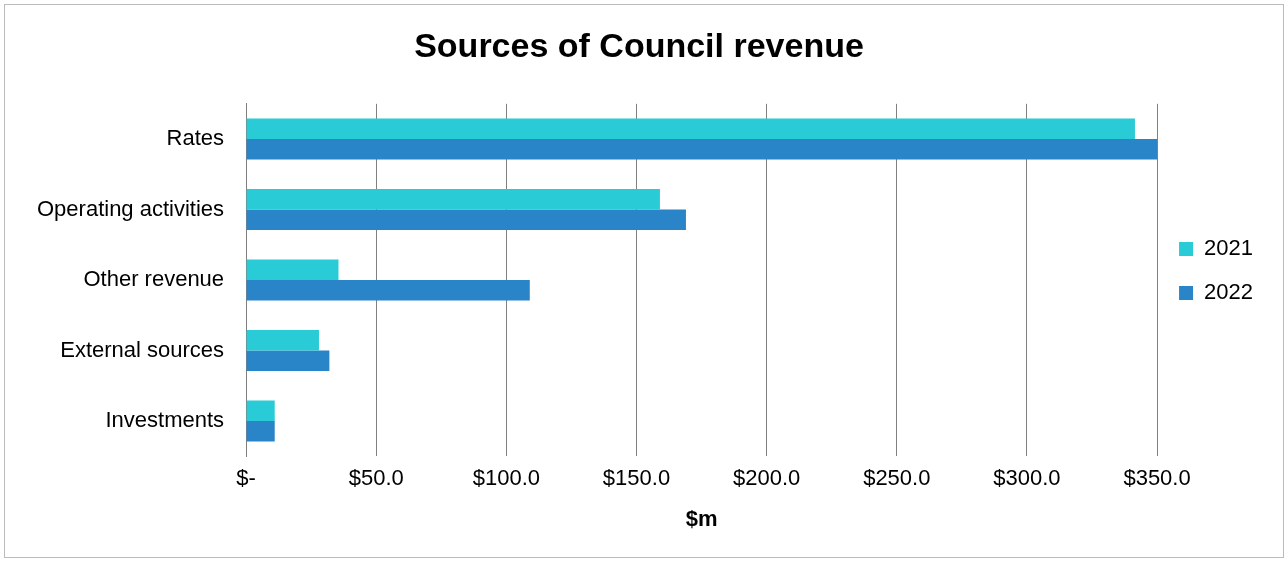  What do you see at coordinates (701, 518) in the screenshot?
I see `x-axis-title: $m` at bounding box center [701, 518].